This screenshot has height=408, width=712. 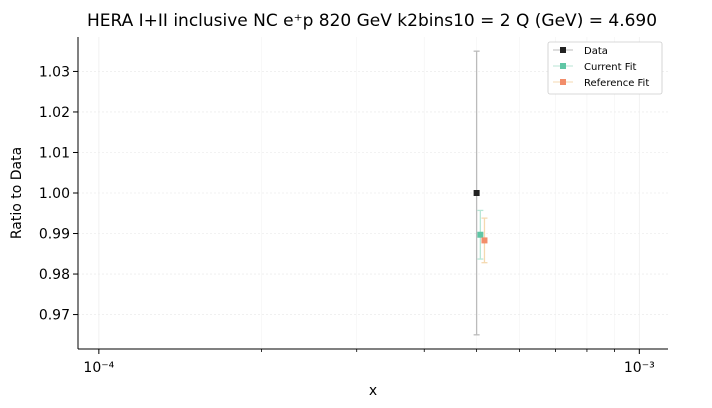 I want to click on legend-box, so click(x=605, y=68).